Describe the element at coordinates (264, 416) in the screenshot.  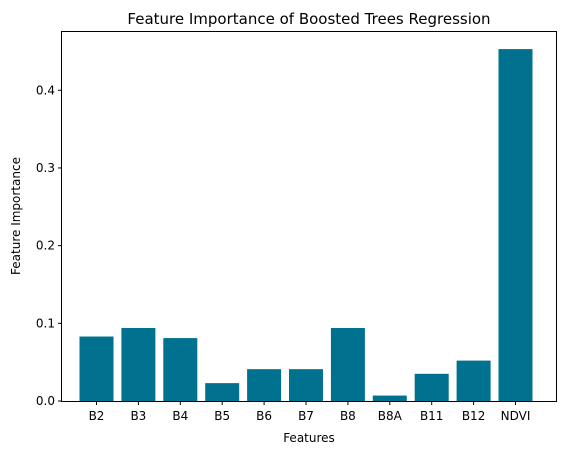
I see `x-tick-label: B6` at that location.